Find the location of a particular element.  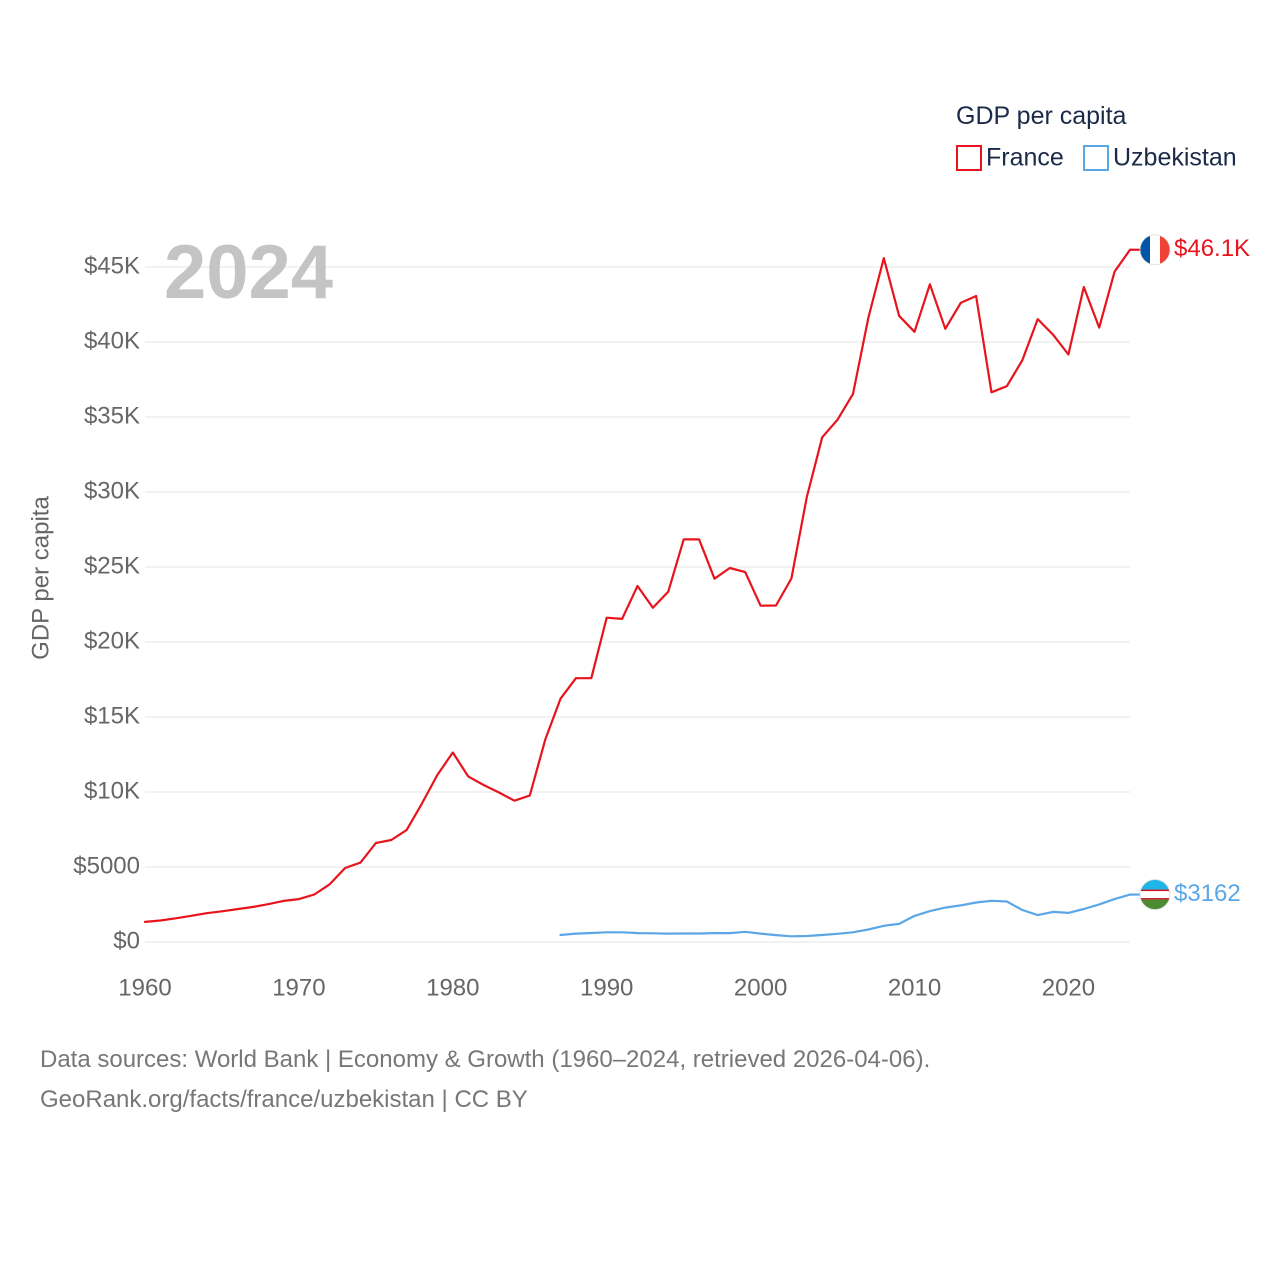

end-value-label-uzbekistan: $3162 is located at coordinates (1207, 893).